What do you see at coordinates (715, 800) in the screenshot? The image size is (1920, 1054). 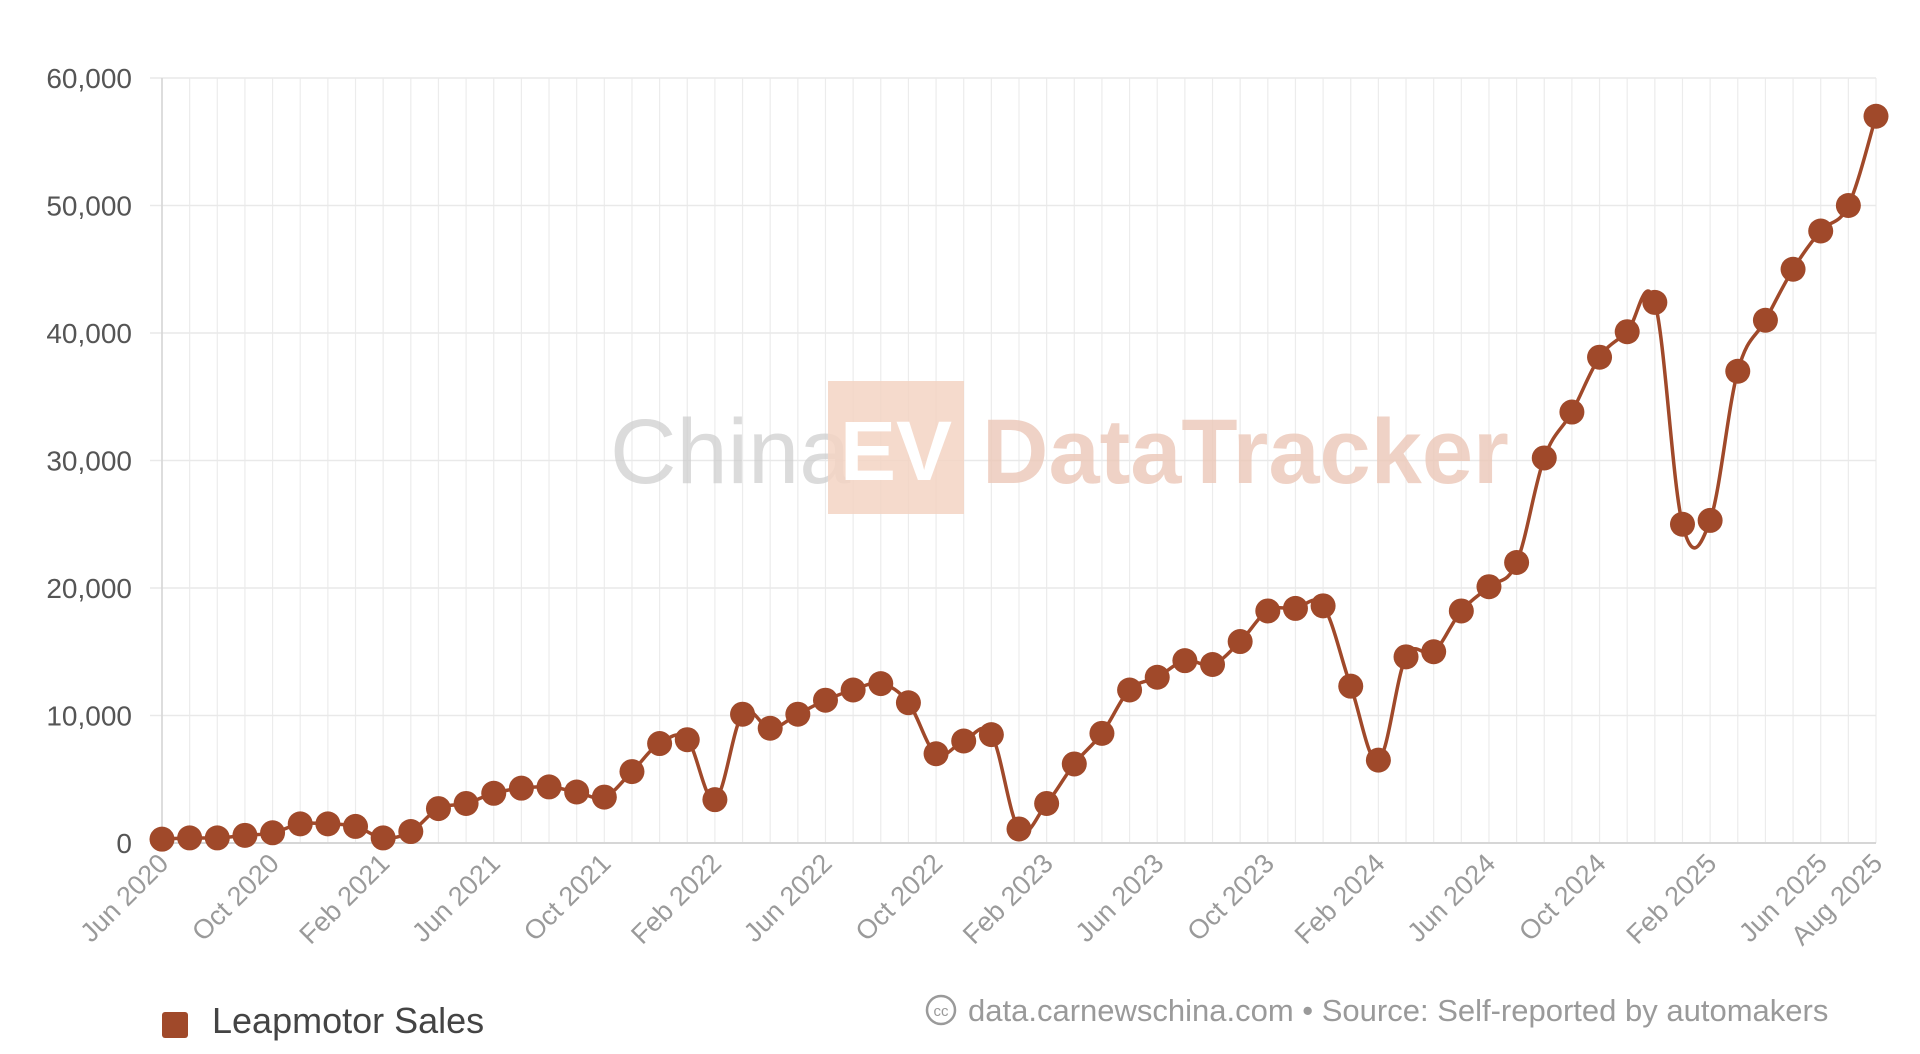 I see `data-point: Feb 2022: 3,400` at bounding box center [715, 800].